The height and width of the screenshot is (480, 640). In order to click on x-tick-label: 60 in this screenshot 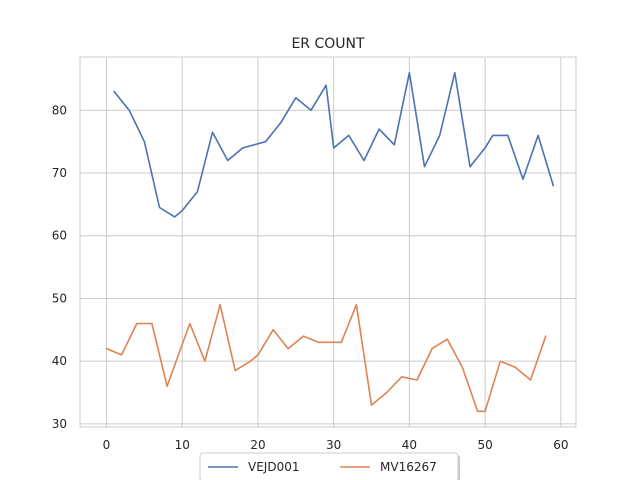, I will do `click(560, 445)`.